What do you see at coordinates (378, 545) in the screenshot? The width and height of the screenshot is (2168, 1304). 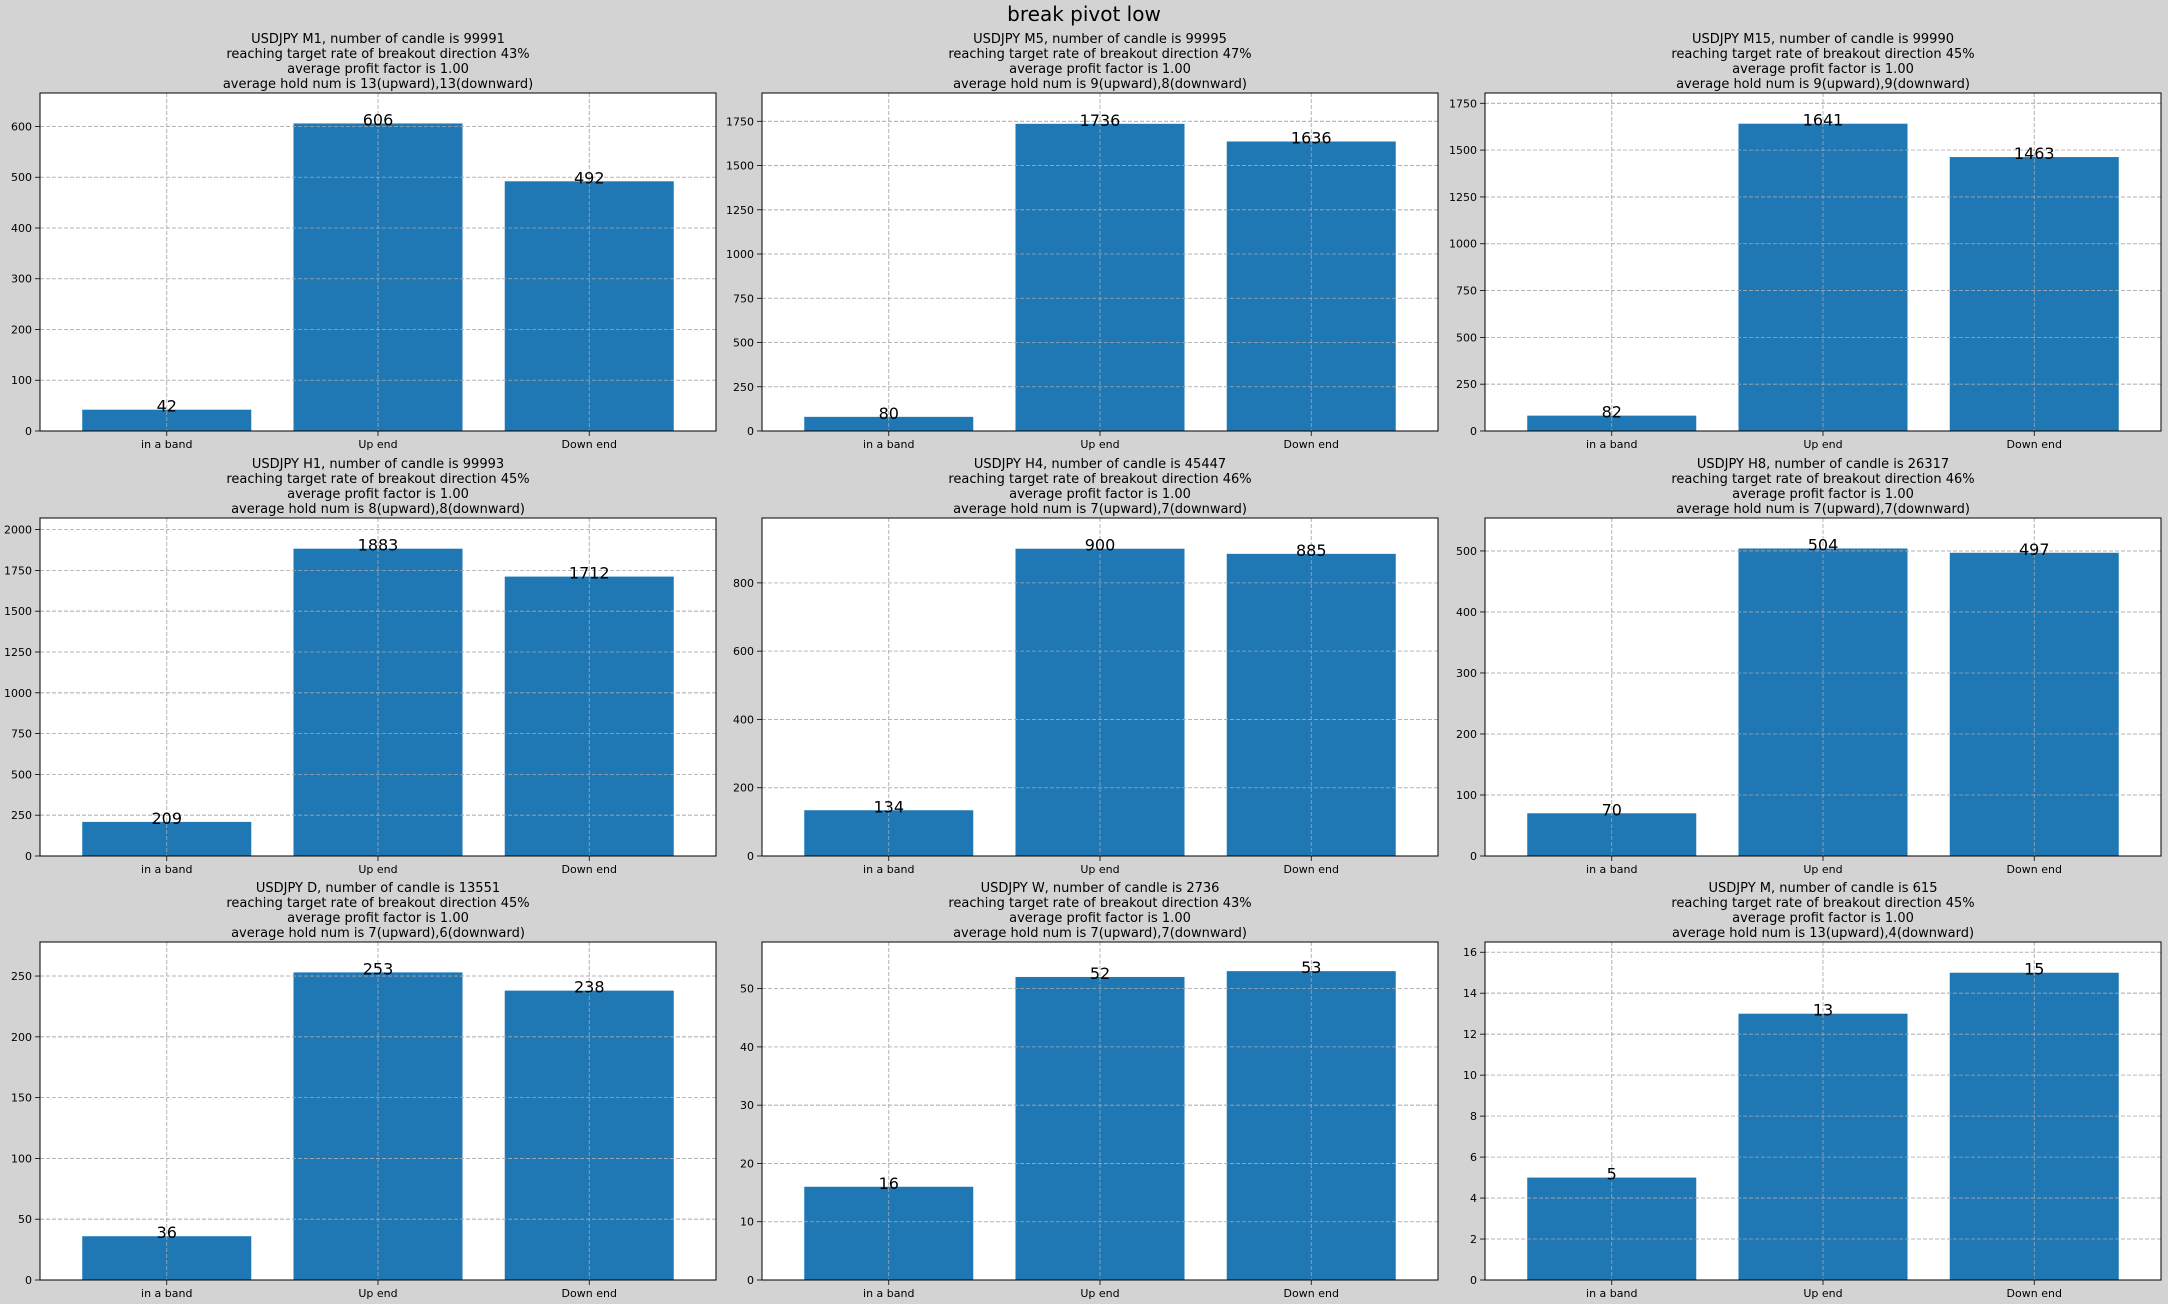 I see `bar-value-label: 1883` at bounding box center [378, 545].